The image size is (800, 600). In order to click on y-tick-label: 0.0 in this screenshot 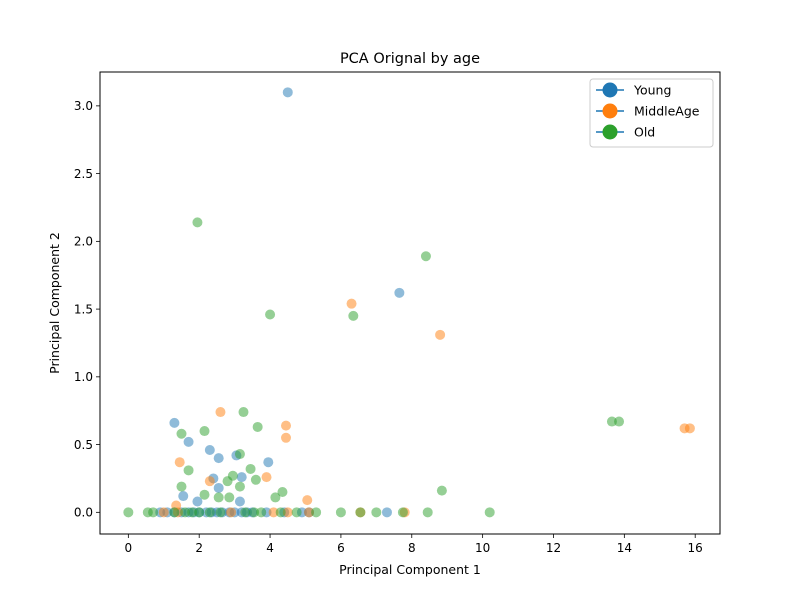, I will do `click(83, 513)`.